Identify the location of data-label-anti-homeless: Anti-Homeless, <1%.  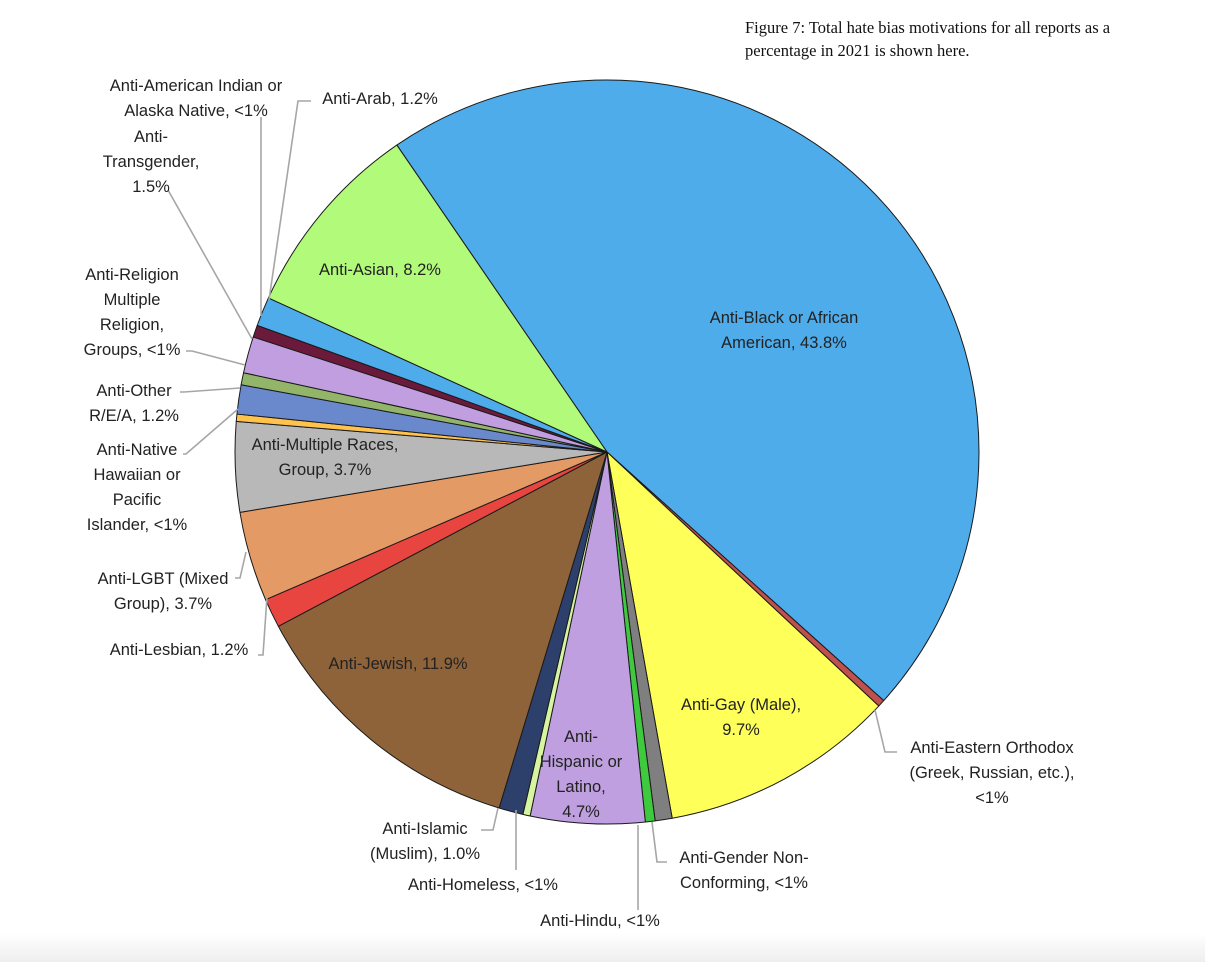
(483, 885).